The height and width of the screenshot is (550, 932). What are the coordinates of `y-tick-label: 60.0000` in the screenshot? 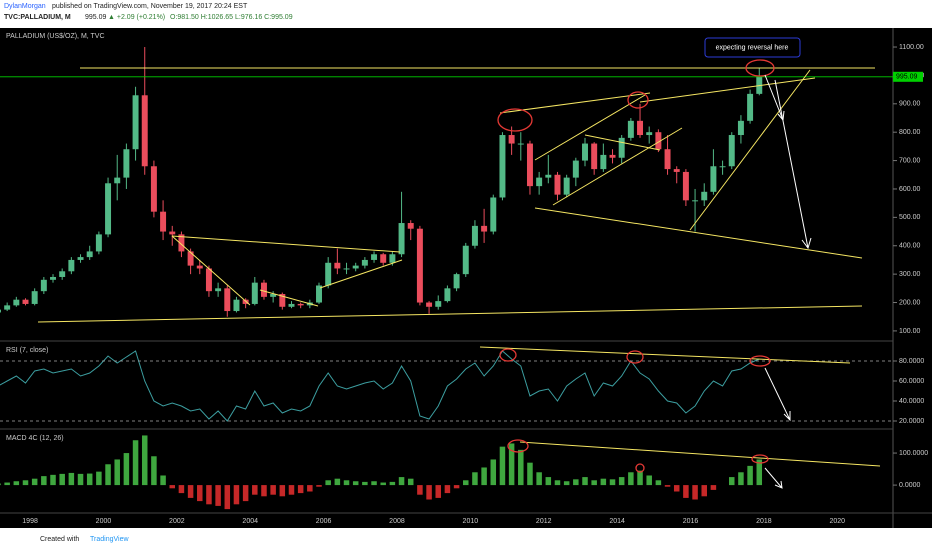 It's located at (911, 381).